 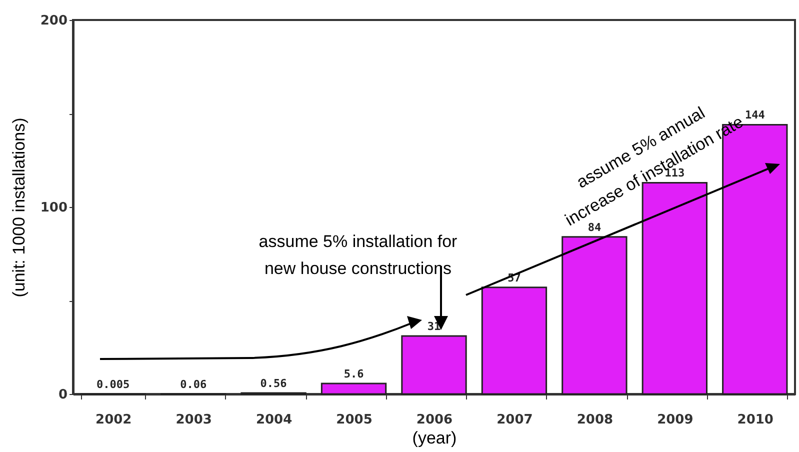 What do you see at coordinates (675, 420) in the screenshot?
I see `x-tick-label: 2009` at bounding box center [675, 420].